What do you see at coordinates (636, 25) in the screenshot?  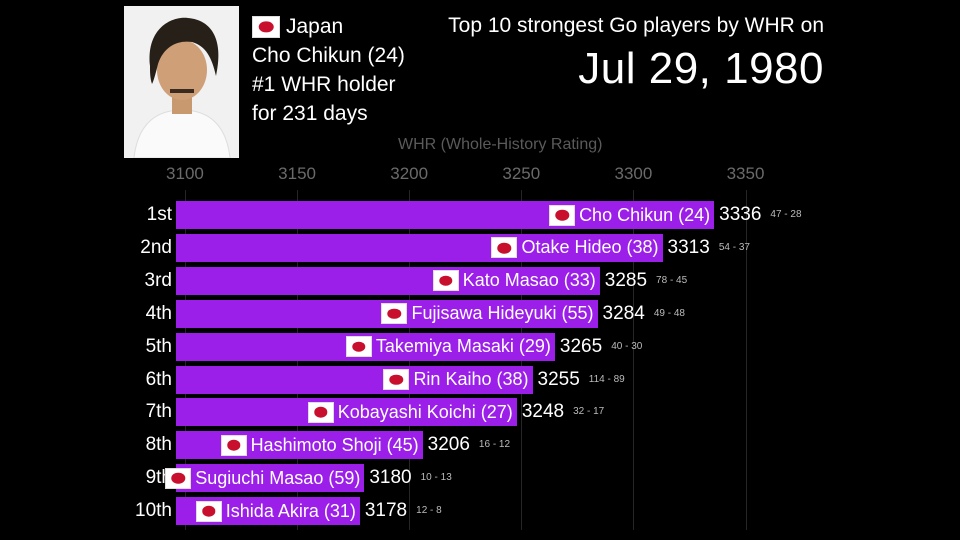 I see `chart-subtitle: Top 10 strongest Go players by WHR on` at bounding box center [636, 25].